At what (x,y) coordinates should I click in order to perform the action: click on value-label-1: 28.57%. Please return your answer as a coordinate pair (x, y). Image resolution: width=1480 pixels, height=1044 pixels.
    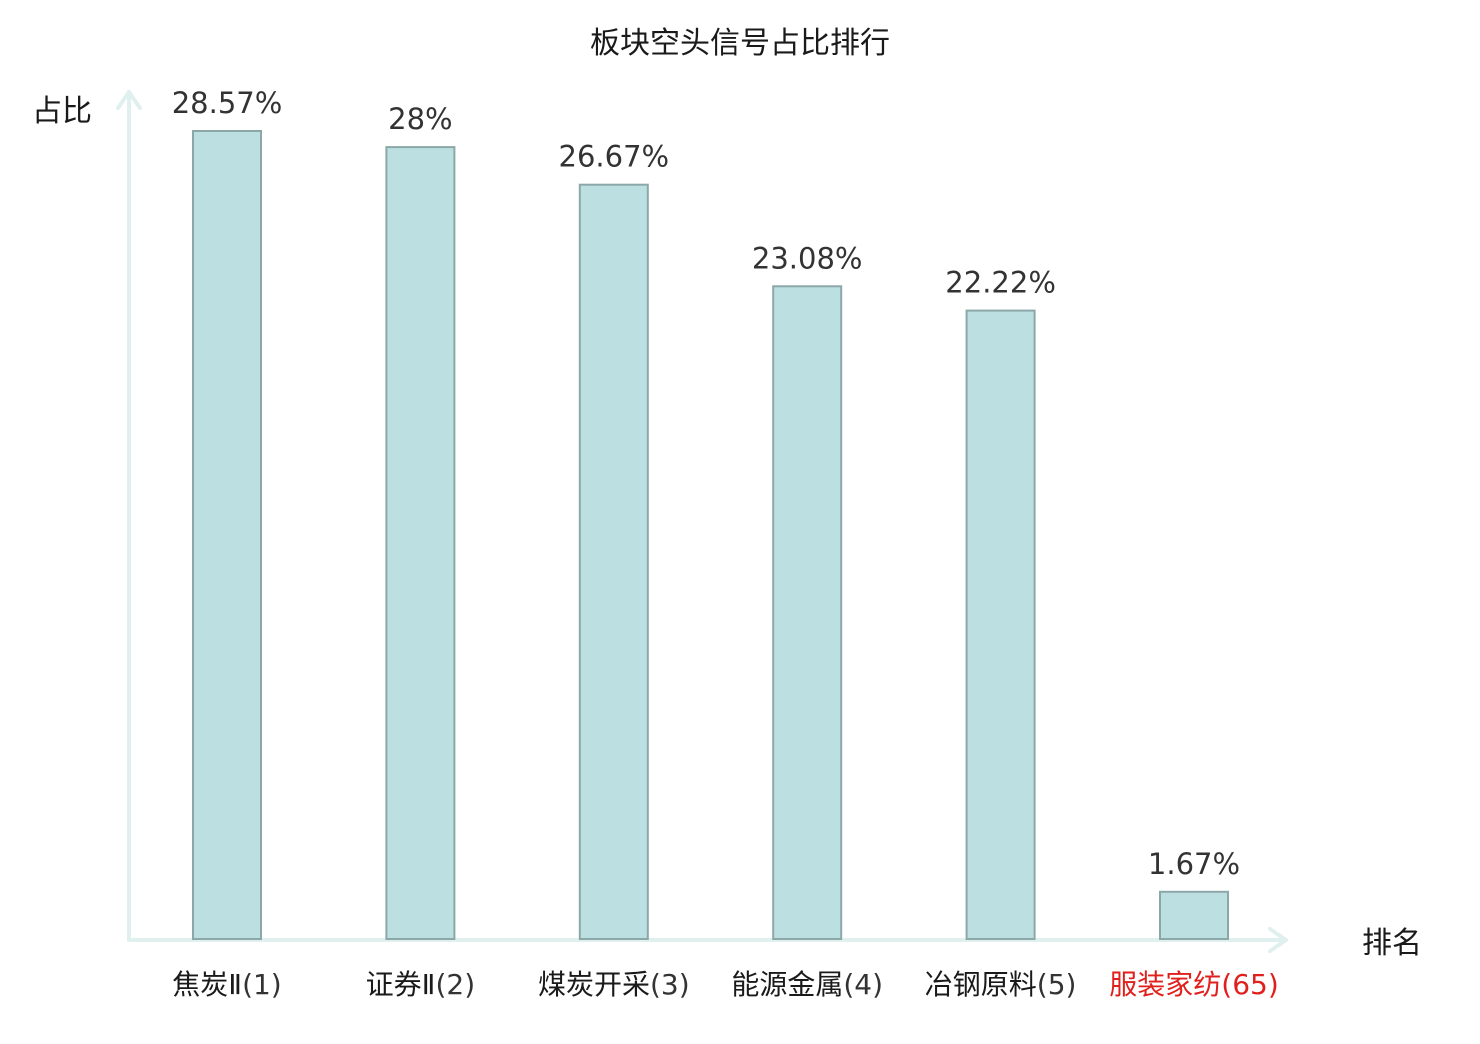
    Looking at the image, I should click on (227, 103).